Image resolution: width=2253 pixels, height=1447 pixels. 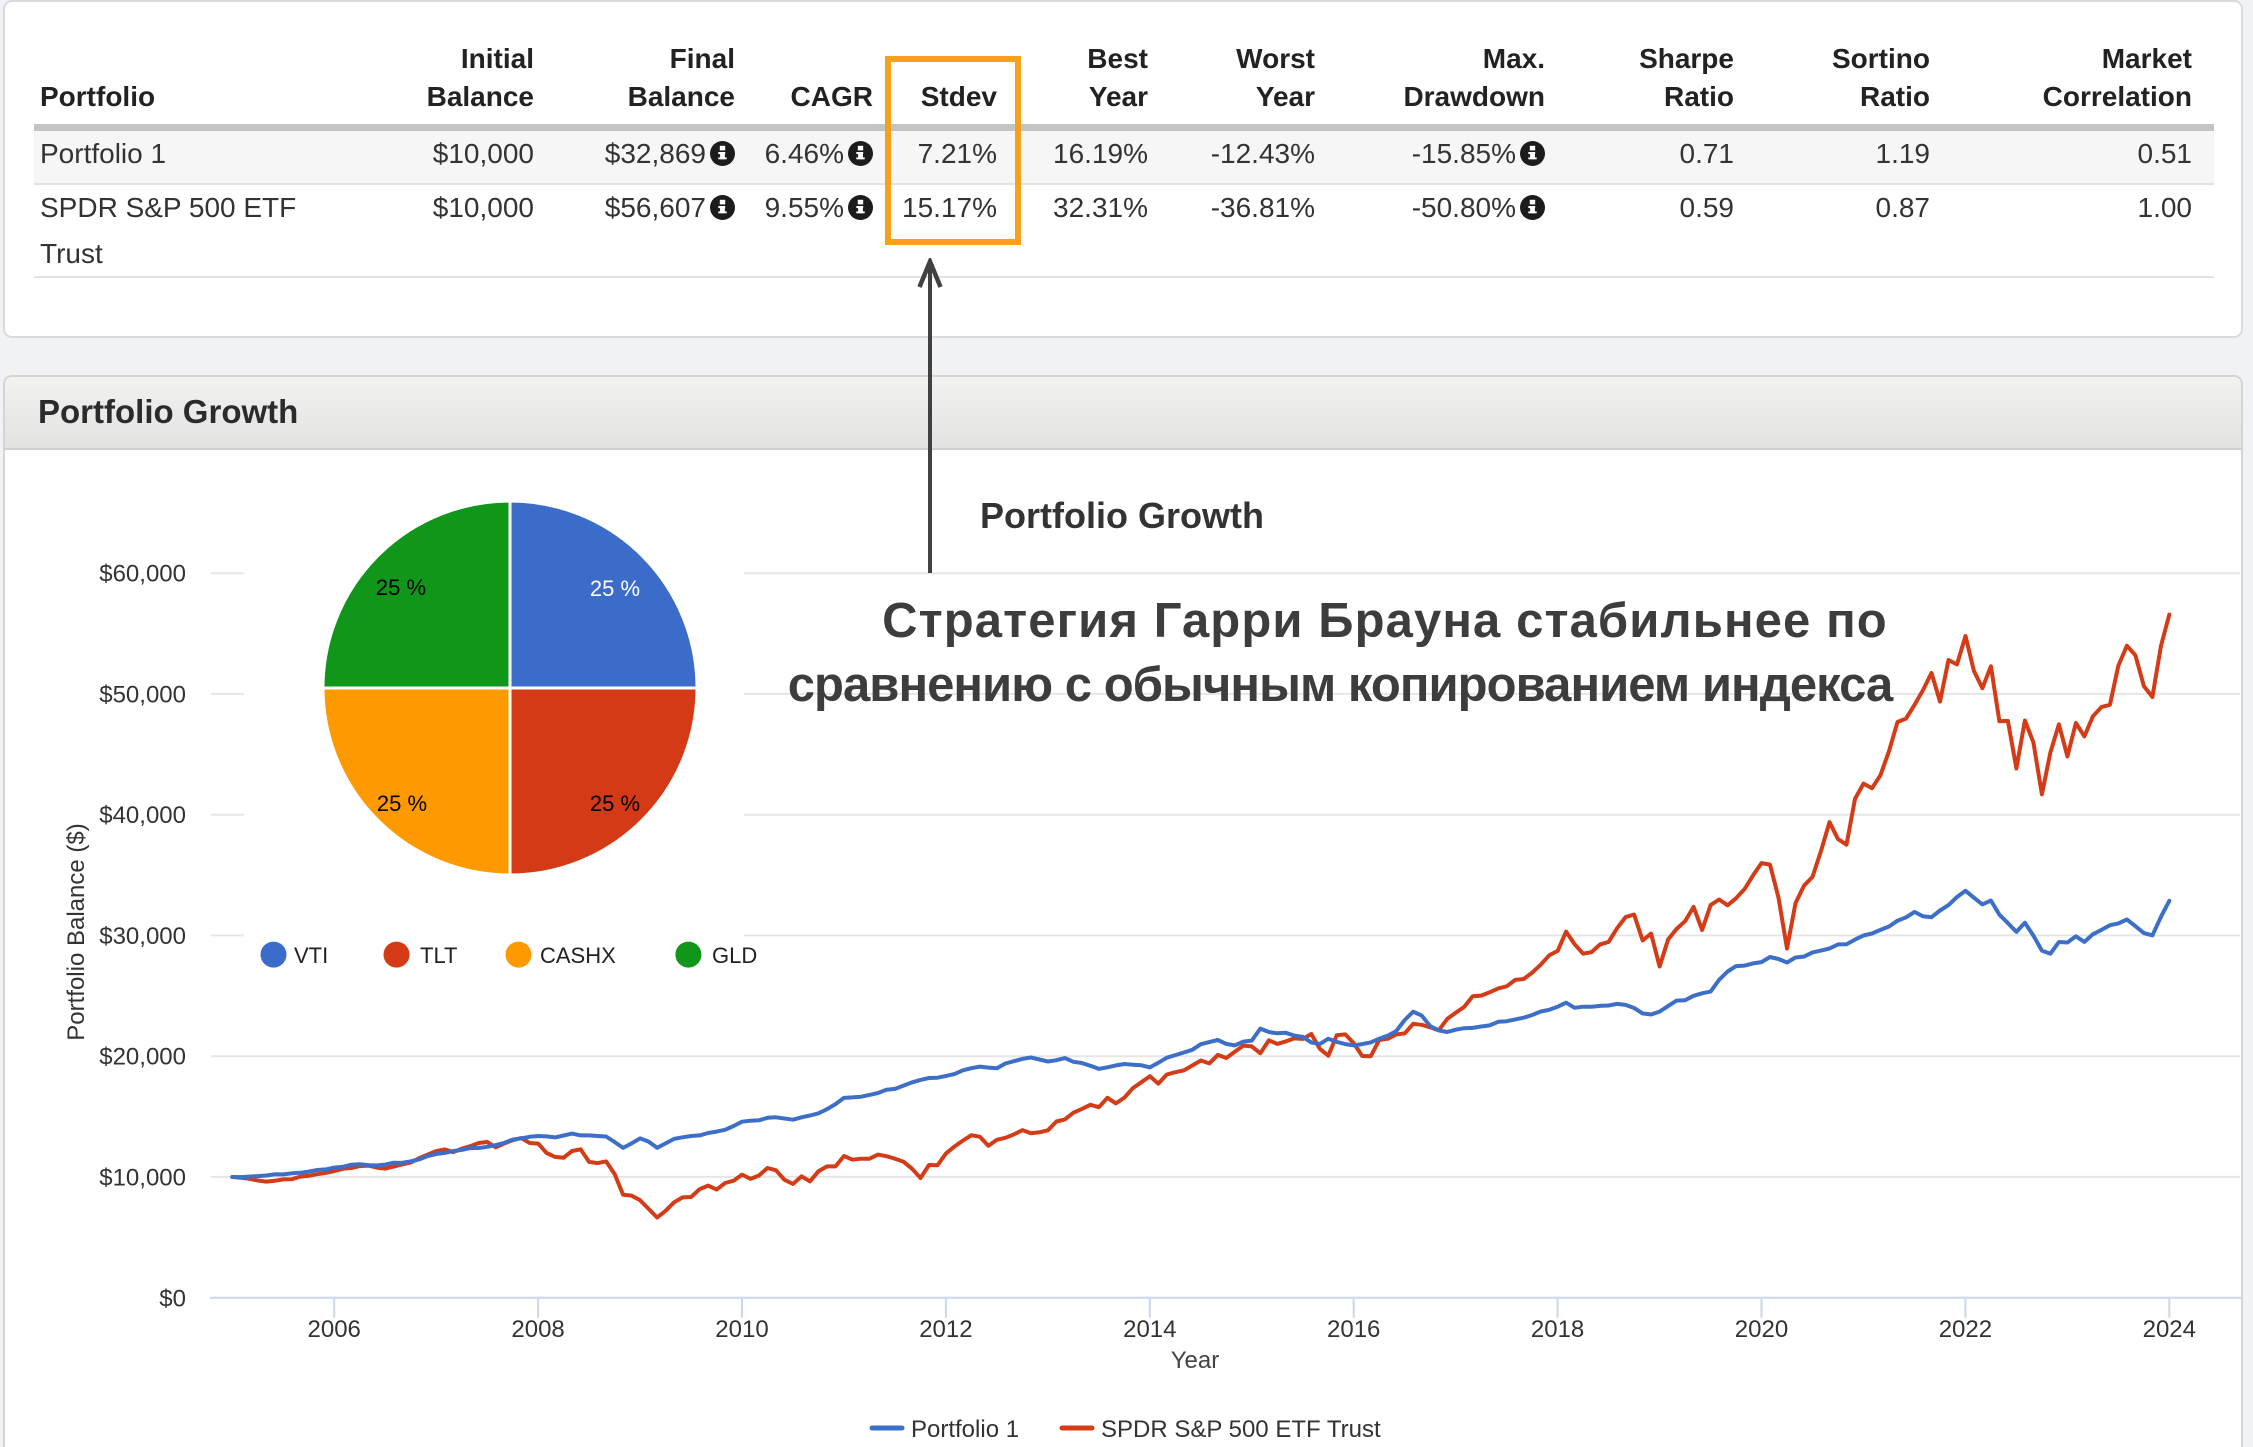 I want to click on svg-text: Portfolio 1, so click(x=965, y=1429).